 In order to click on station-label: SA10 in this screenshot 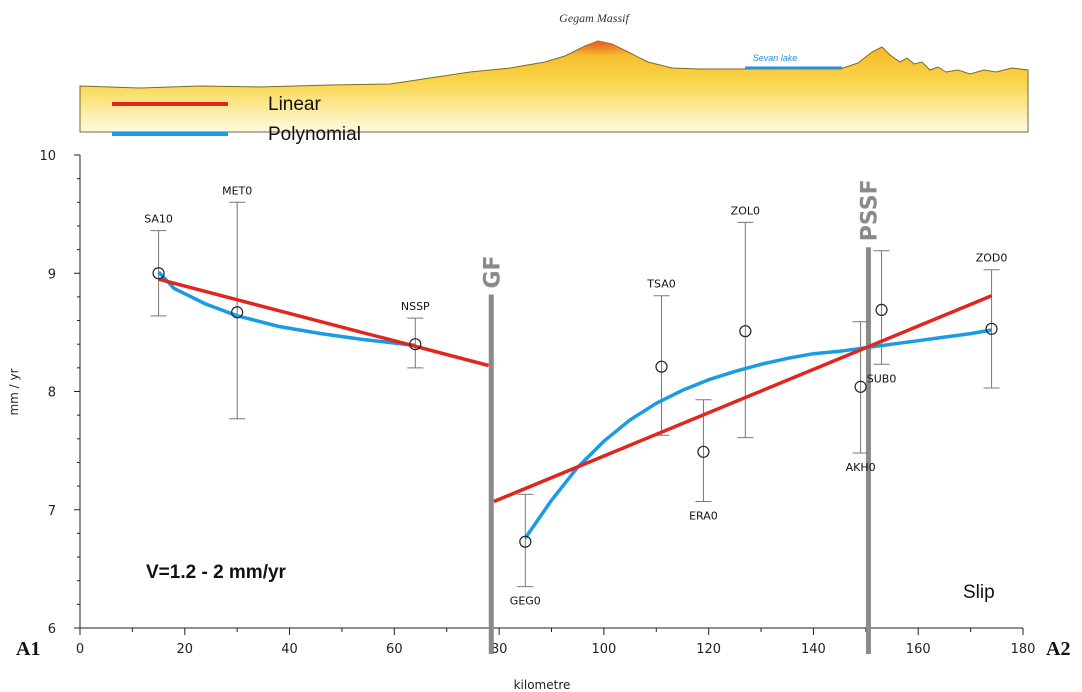, I will do `click(158, 219)`.